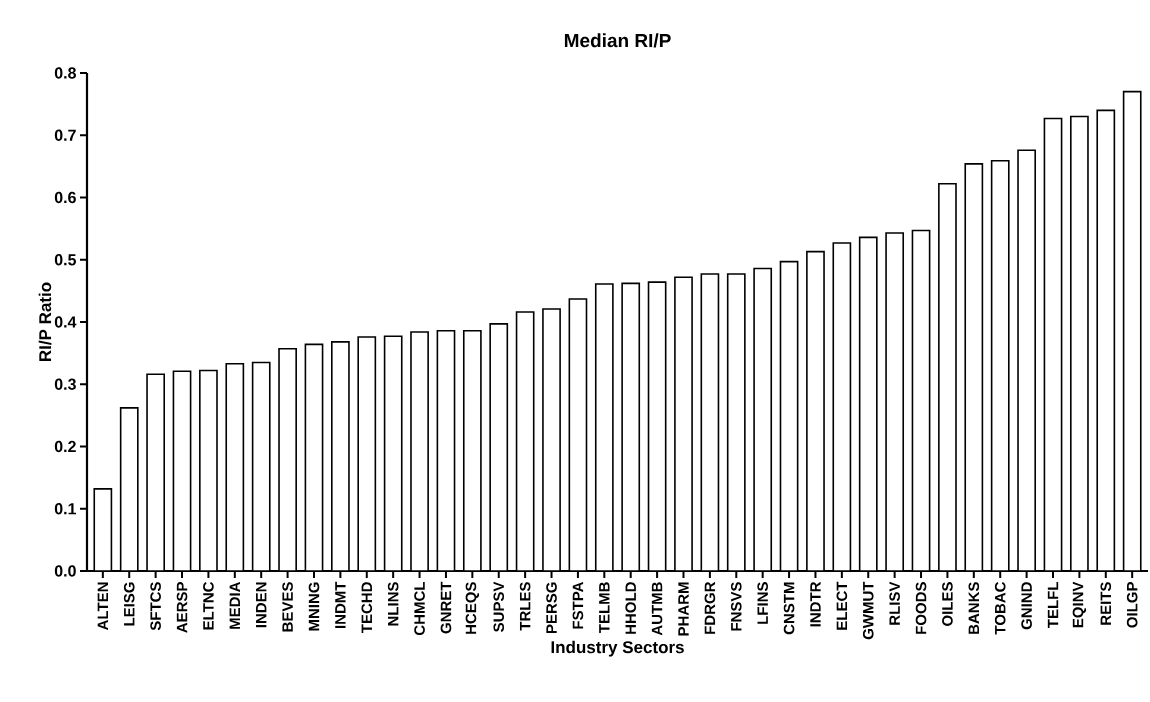 This screenshot has height=702, width=1150. Describe the element at coordinates (1132, 605) in the screenshot. I see `x-tick-label: OILGP` at that location.